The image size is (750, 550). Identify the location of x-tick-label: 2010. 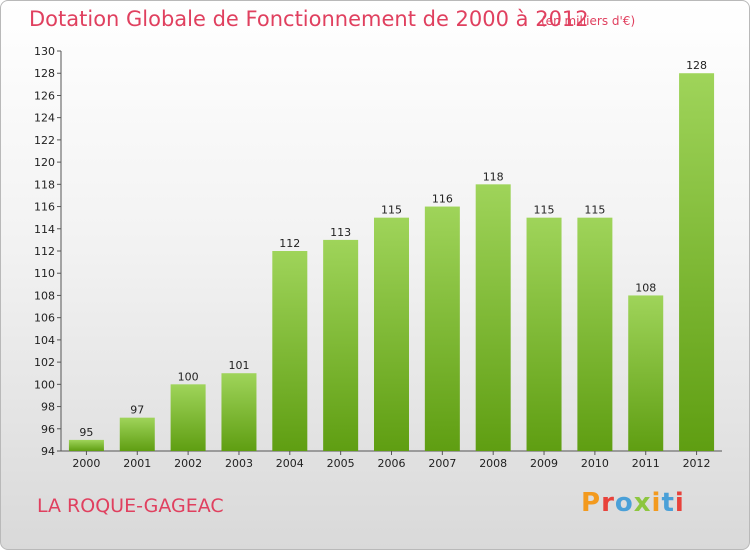
(595, 463).